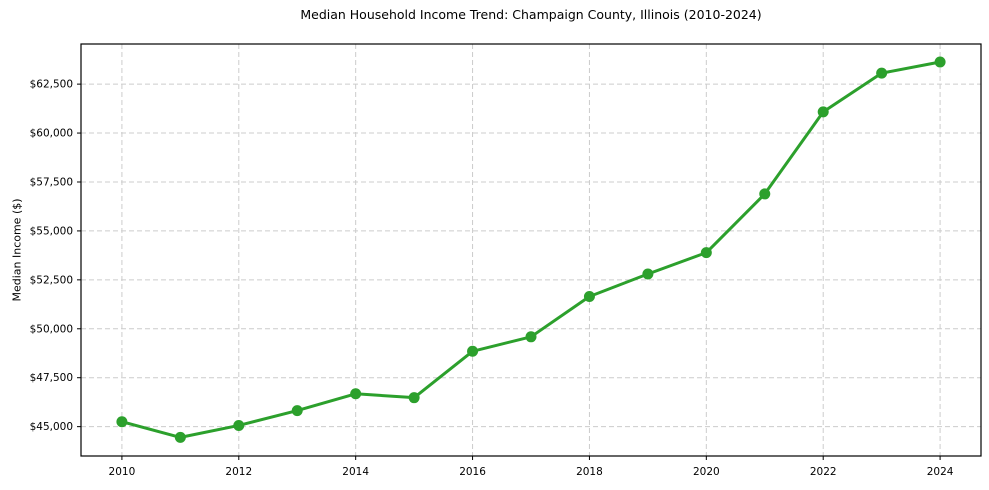 This screenshot has height=490, width=989. What do you see at coordinates (823, 472) in the screenshot?
I see `x-tick-label: 2022` at bounding box center [823, 472].